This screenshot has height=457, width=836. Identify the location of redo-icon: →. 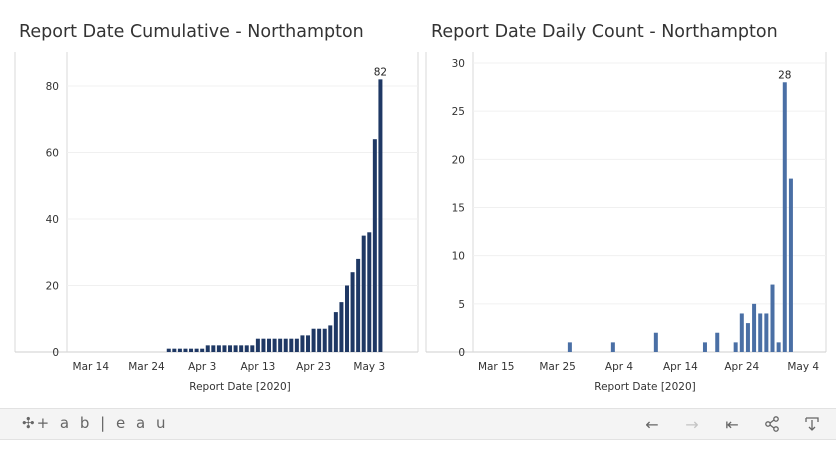
(692, 424).